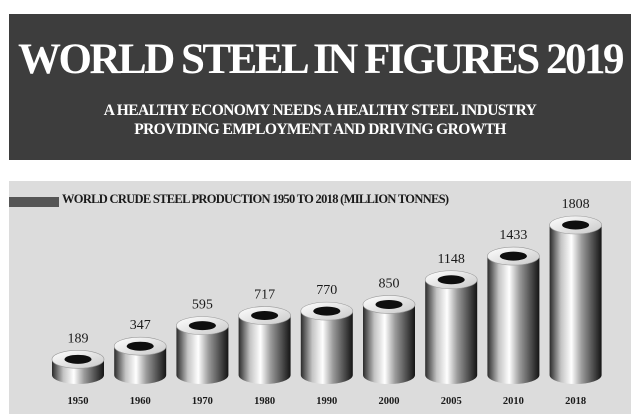  What do you see at coordinates (78, 367) in the screenshot?
I see `bar-1950` at bounding box center [78, 367].